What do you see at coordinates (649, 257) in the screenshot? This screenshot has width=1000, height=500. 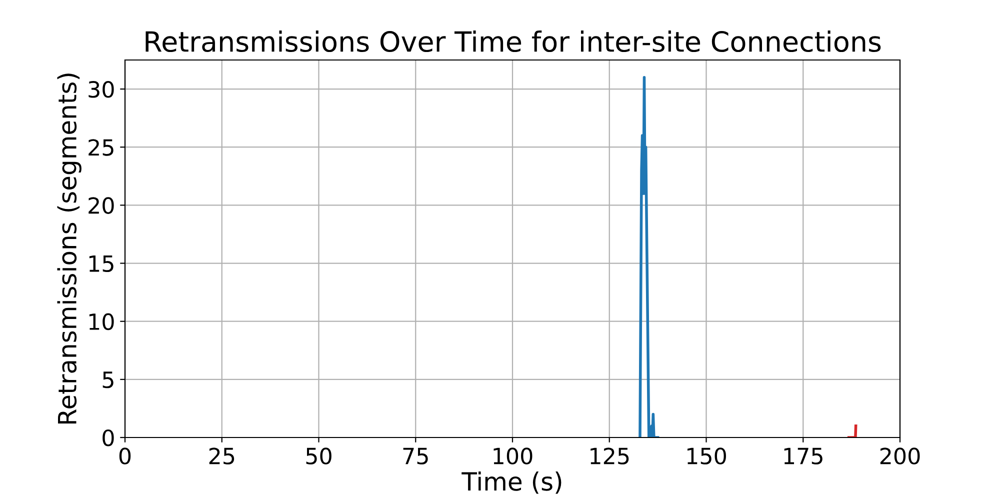 I see `line-series` at bounding box center [649, 257].